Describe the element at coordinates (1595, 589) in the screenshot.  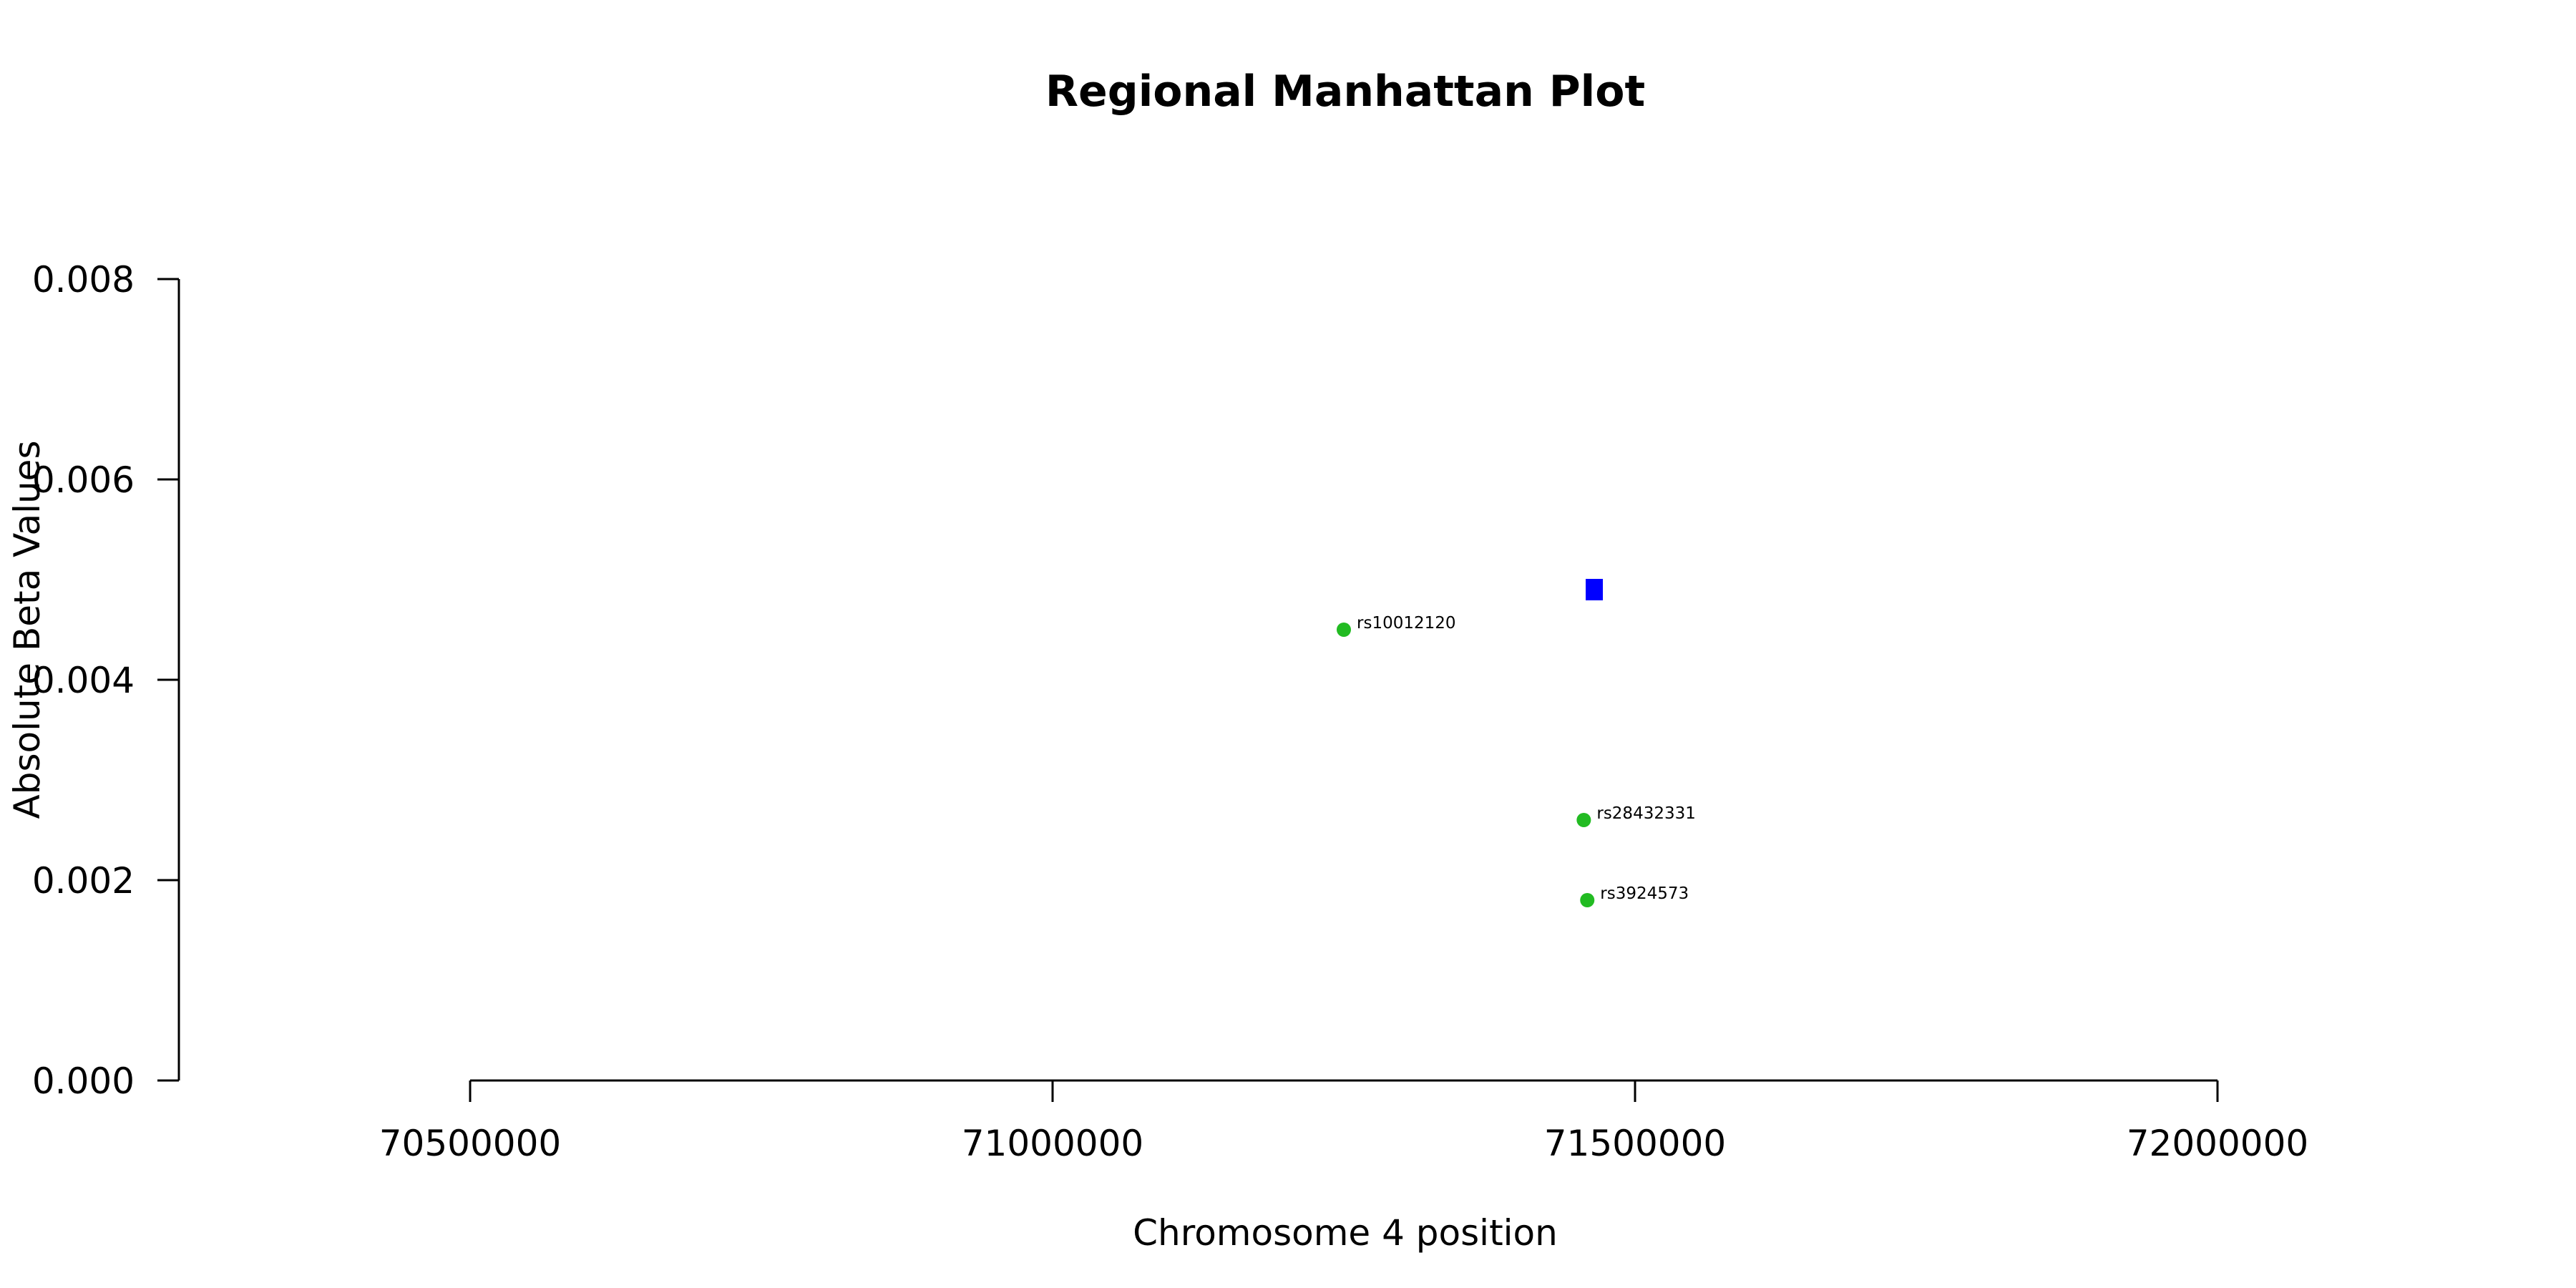
I see `data-point-square` at that location.